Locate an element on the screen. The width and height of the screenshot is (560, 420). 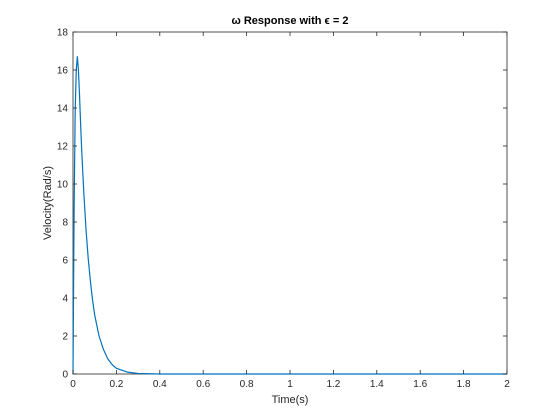
x-tick-label: 1.6 is located at coordinates (420, 384).